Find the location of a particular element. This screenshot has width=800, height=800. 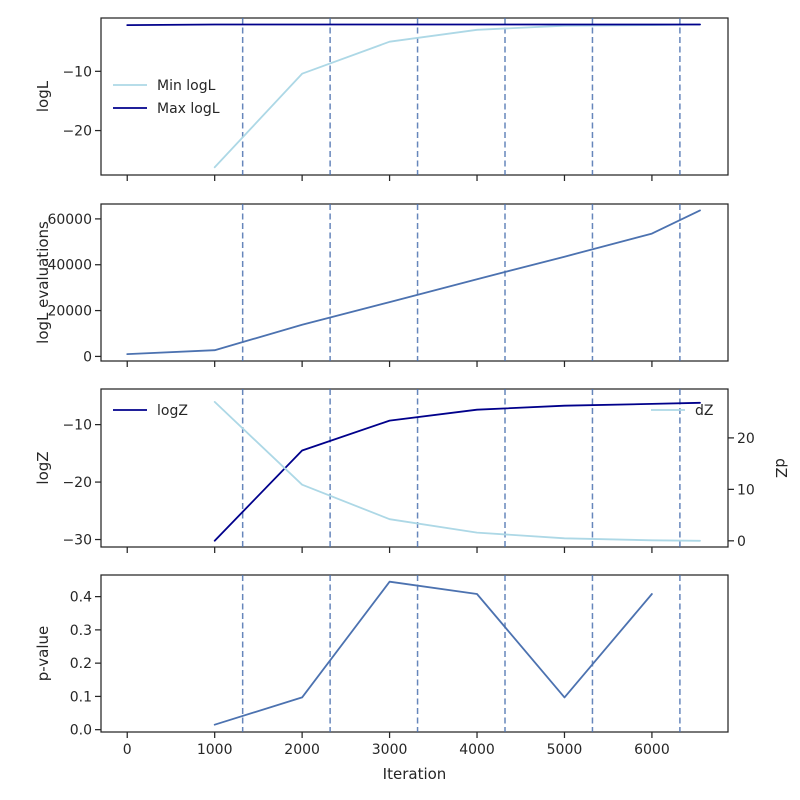

y2-tick-label: 20 is located at coordinates (746, 439).